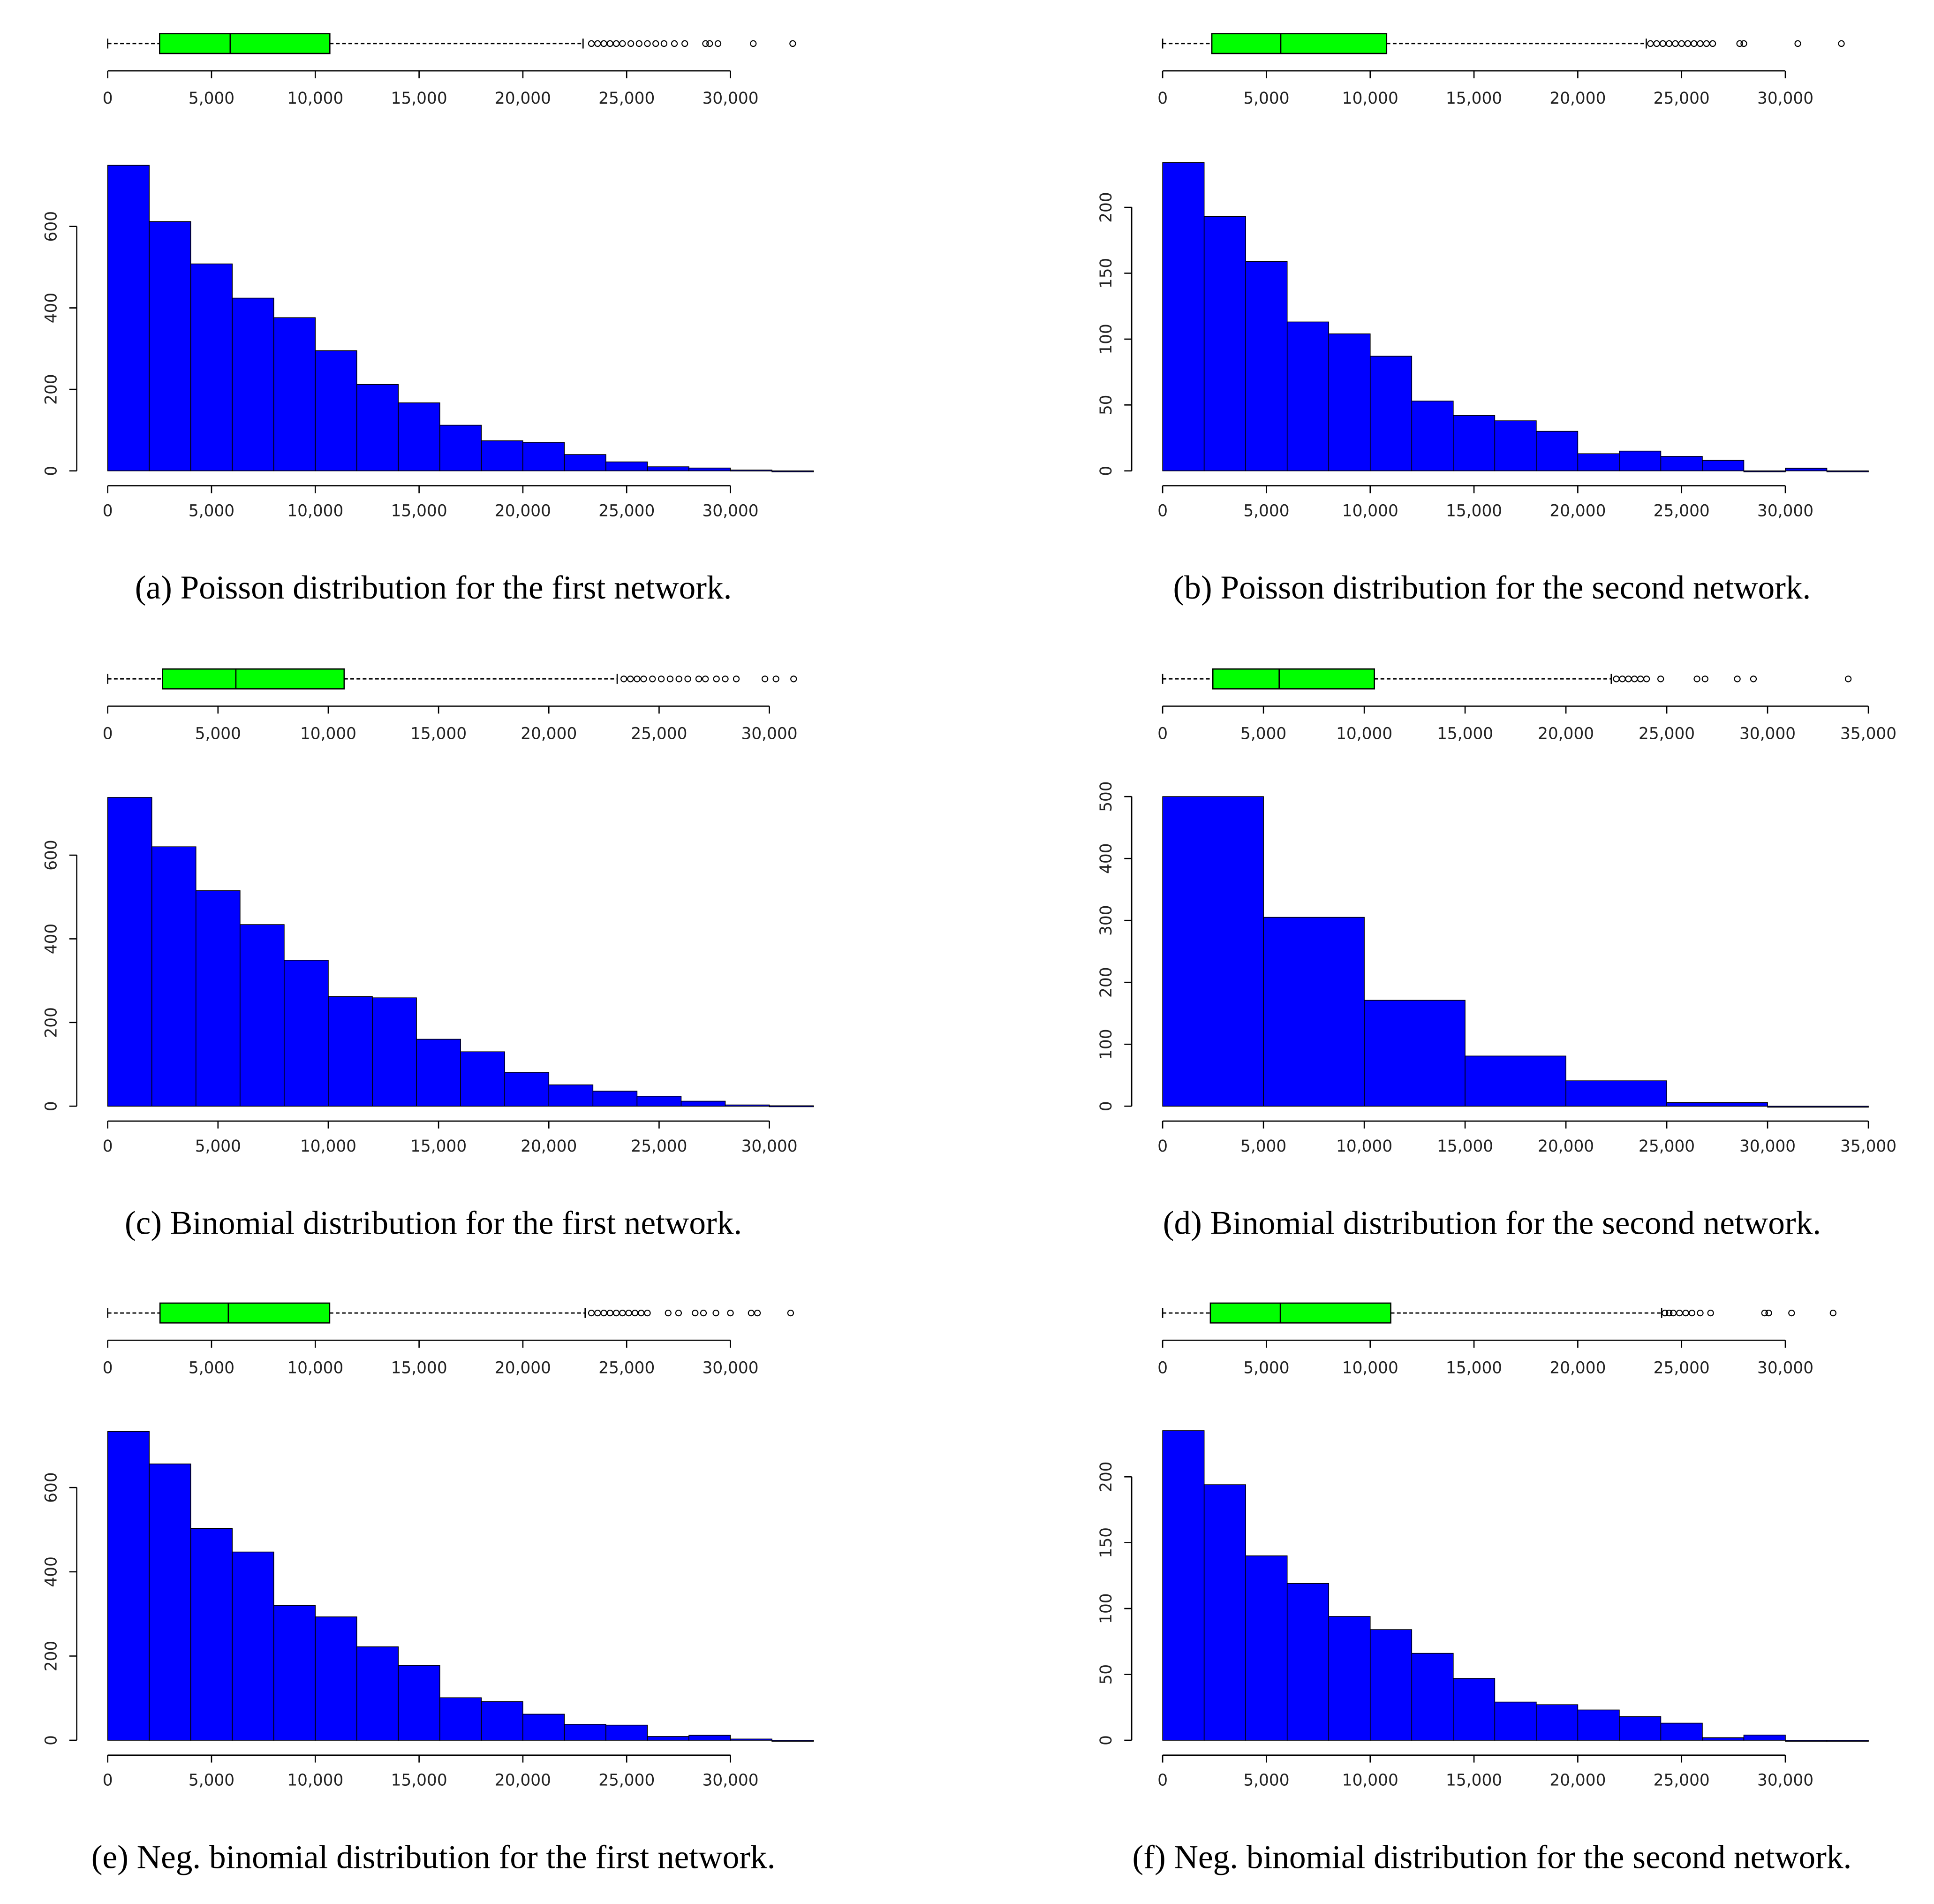  I want to click on x-tick-label: 25,000, so click(626, 98).